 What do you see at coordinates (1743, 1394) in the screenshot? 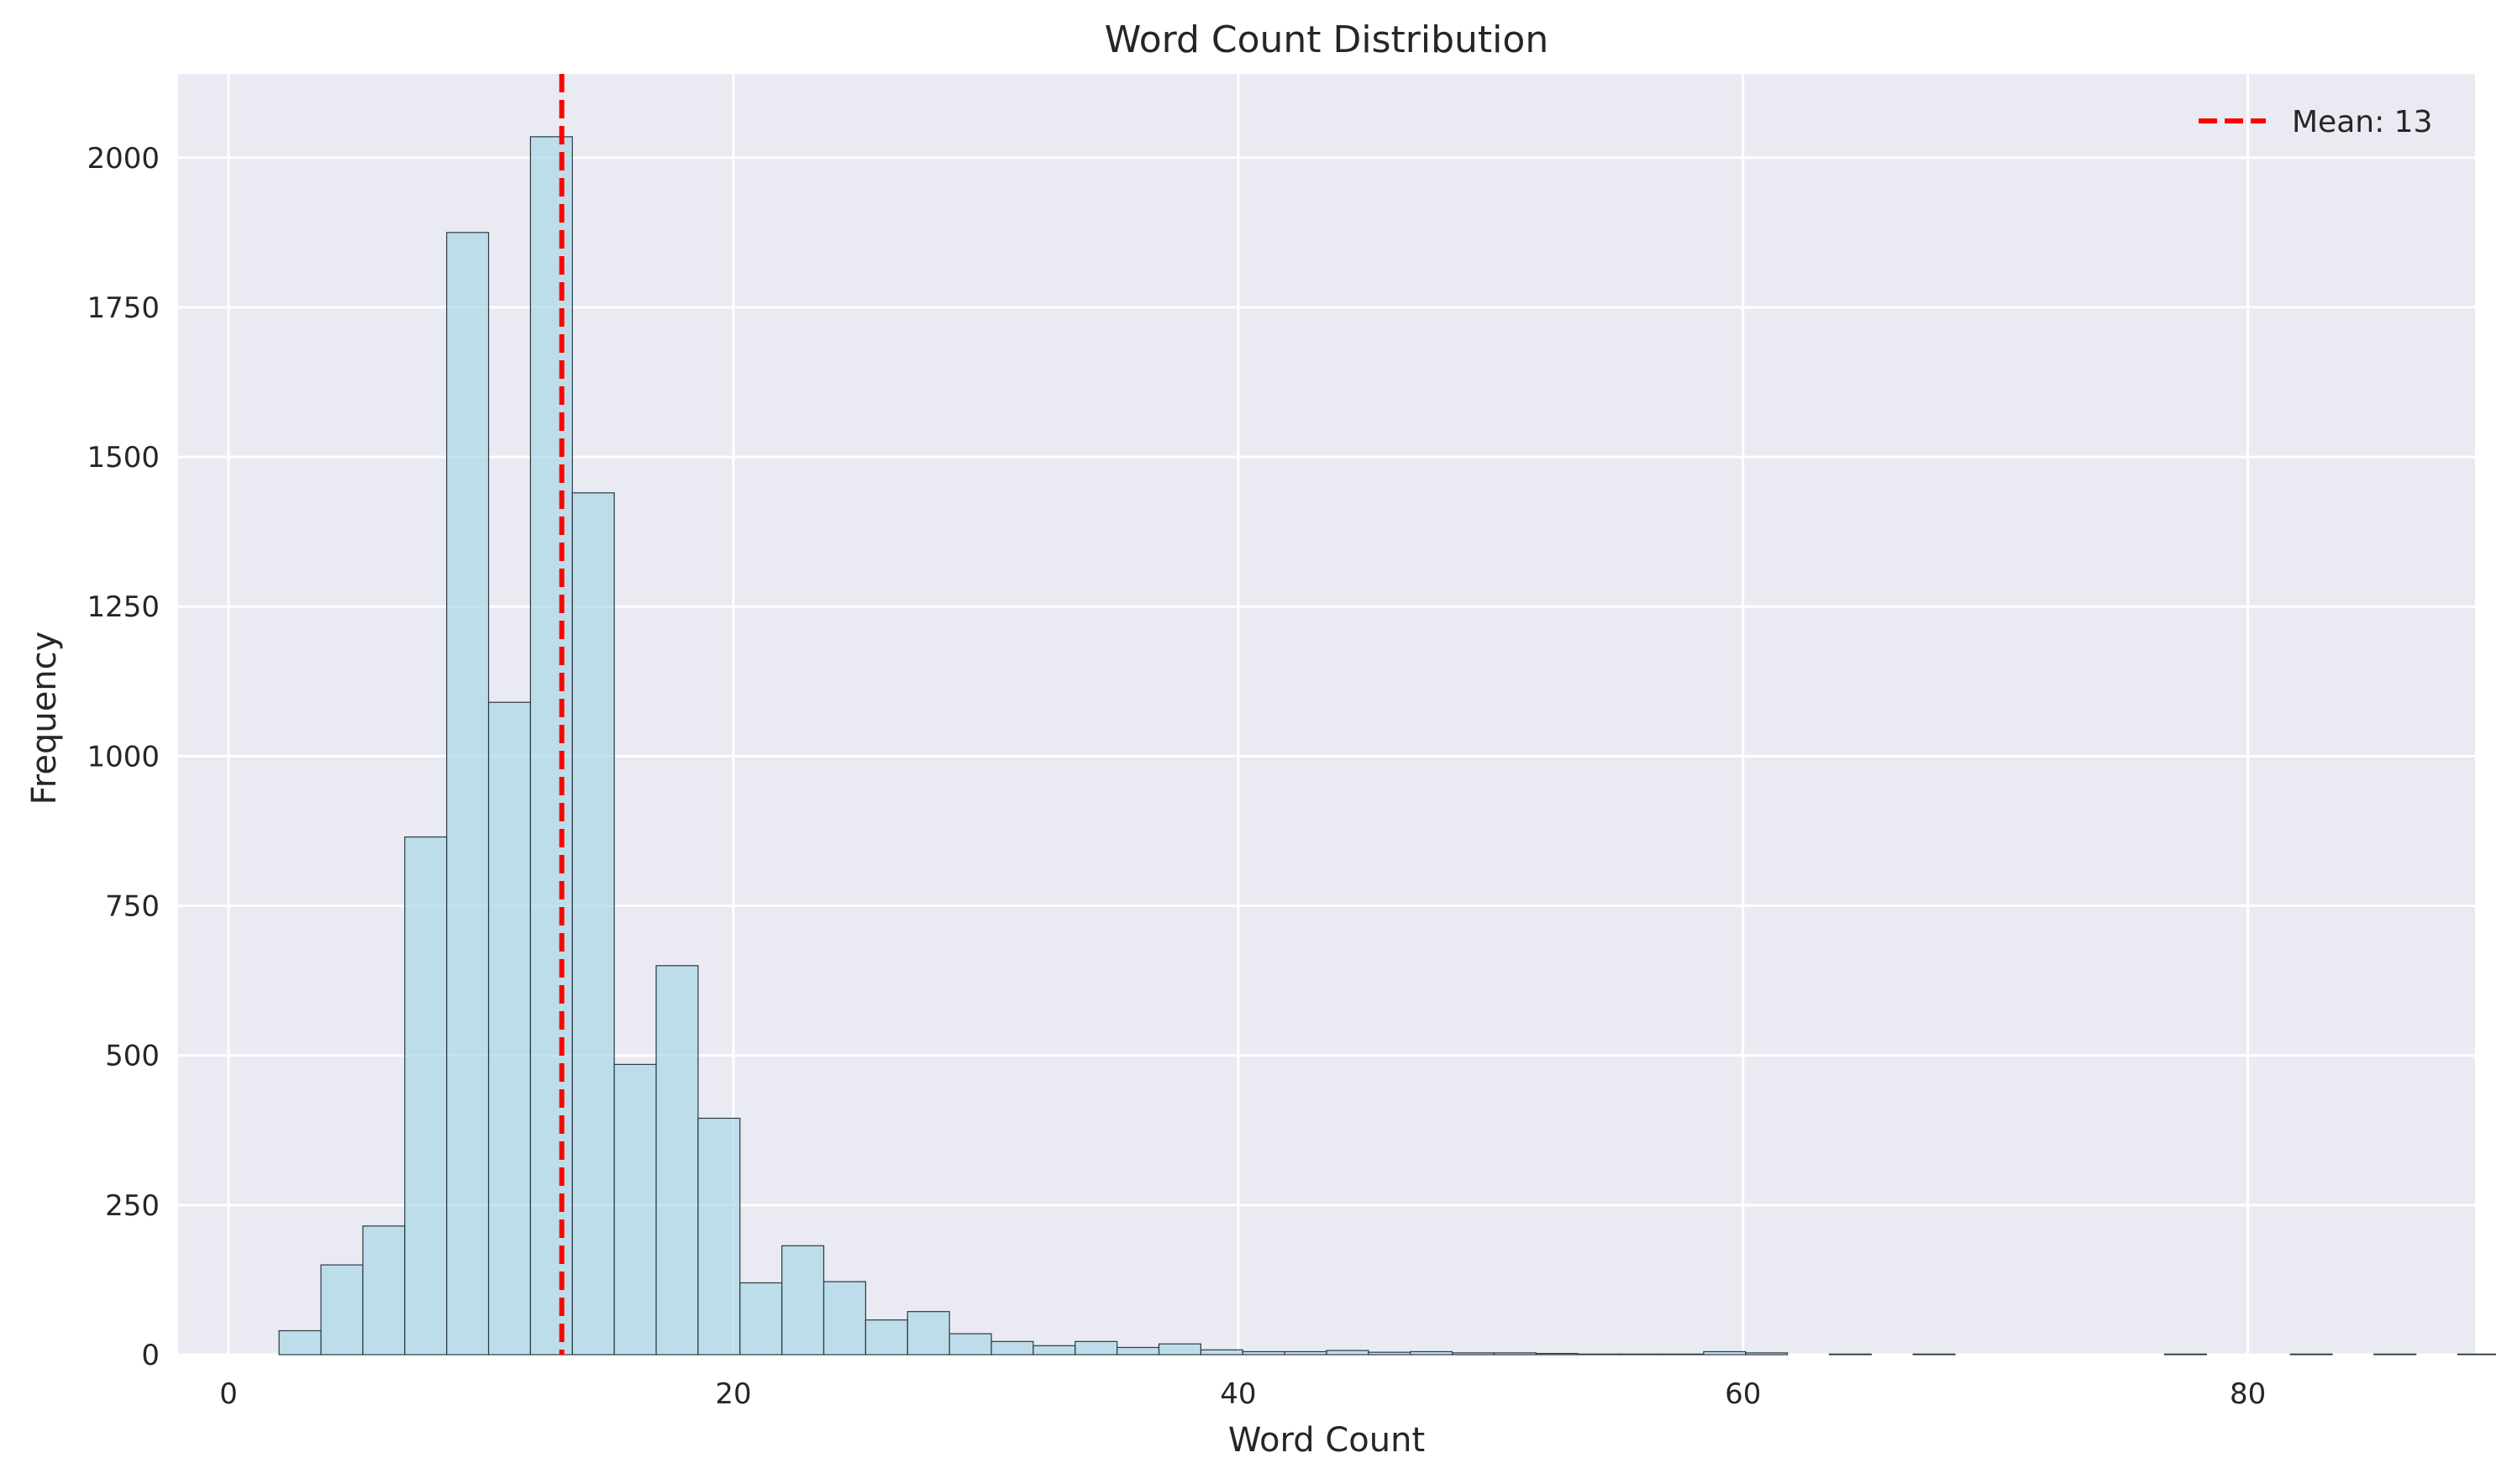
I see `x-tick-label: 60` at bounding box center [1743, 1394].